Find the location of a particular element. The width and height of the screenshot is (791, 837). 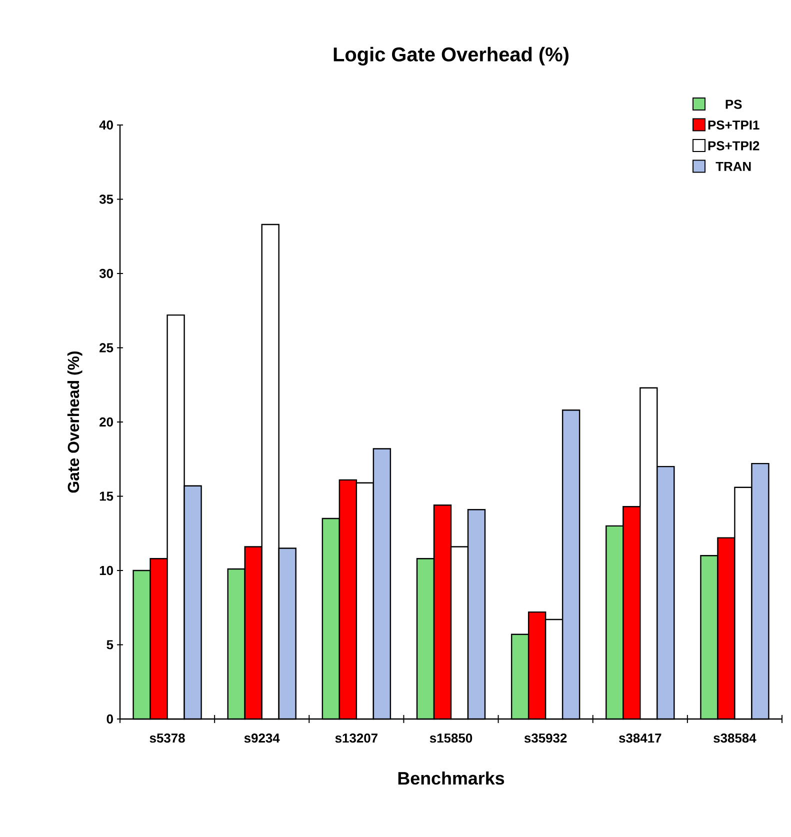

x-tick-label: s5378 is located at coordinates (167, 738).